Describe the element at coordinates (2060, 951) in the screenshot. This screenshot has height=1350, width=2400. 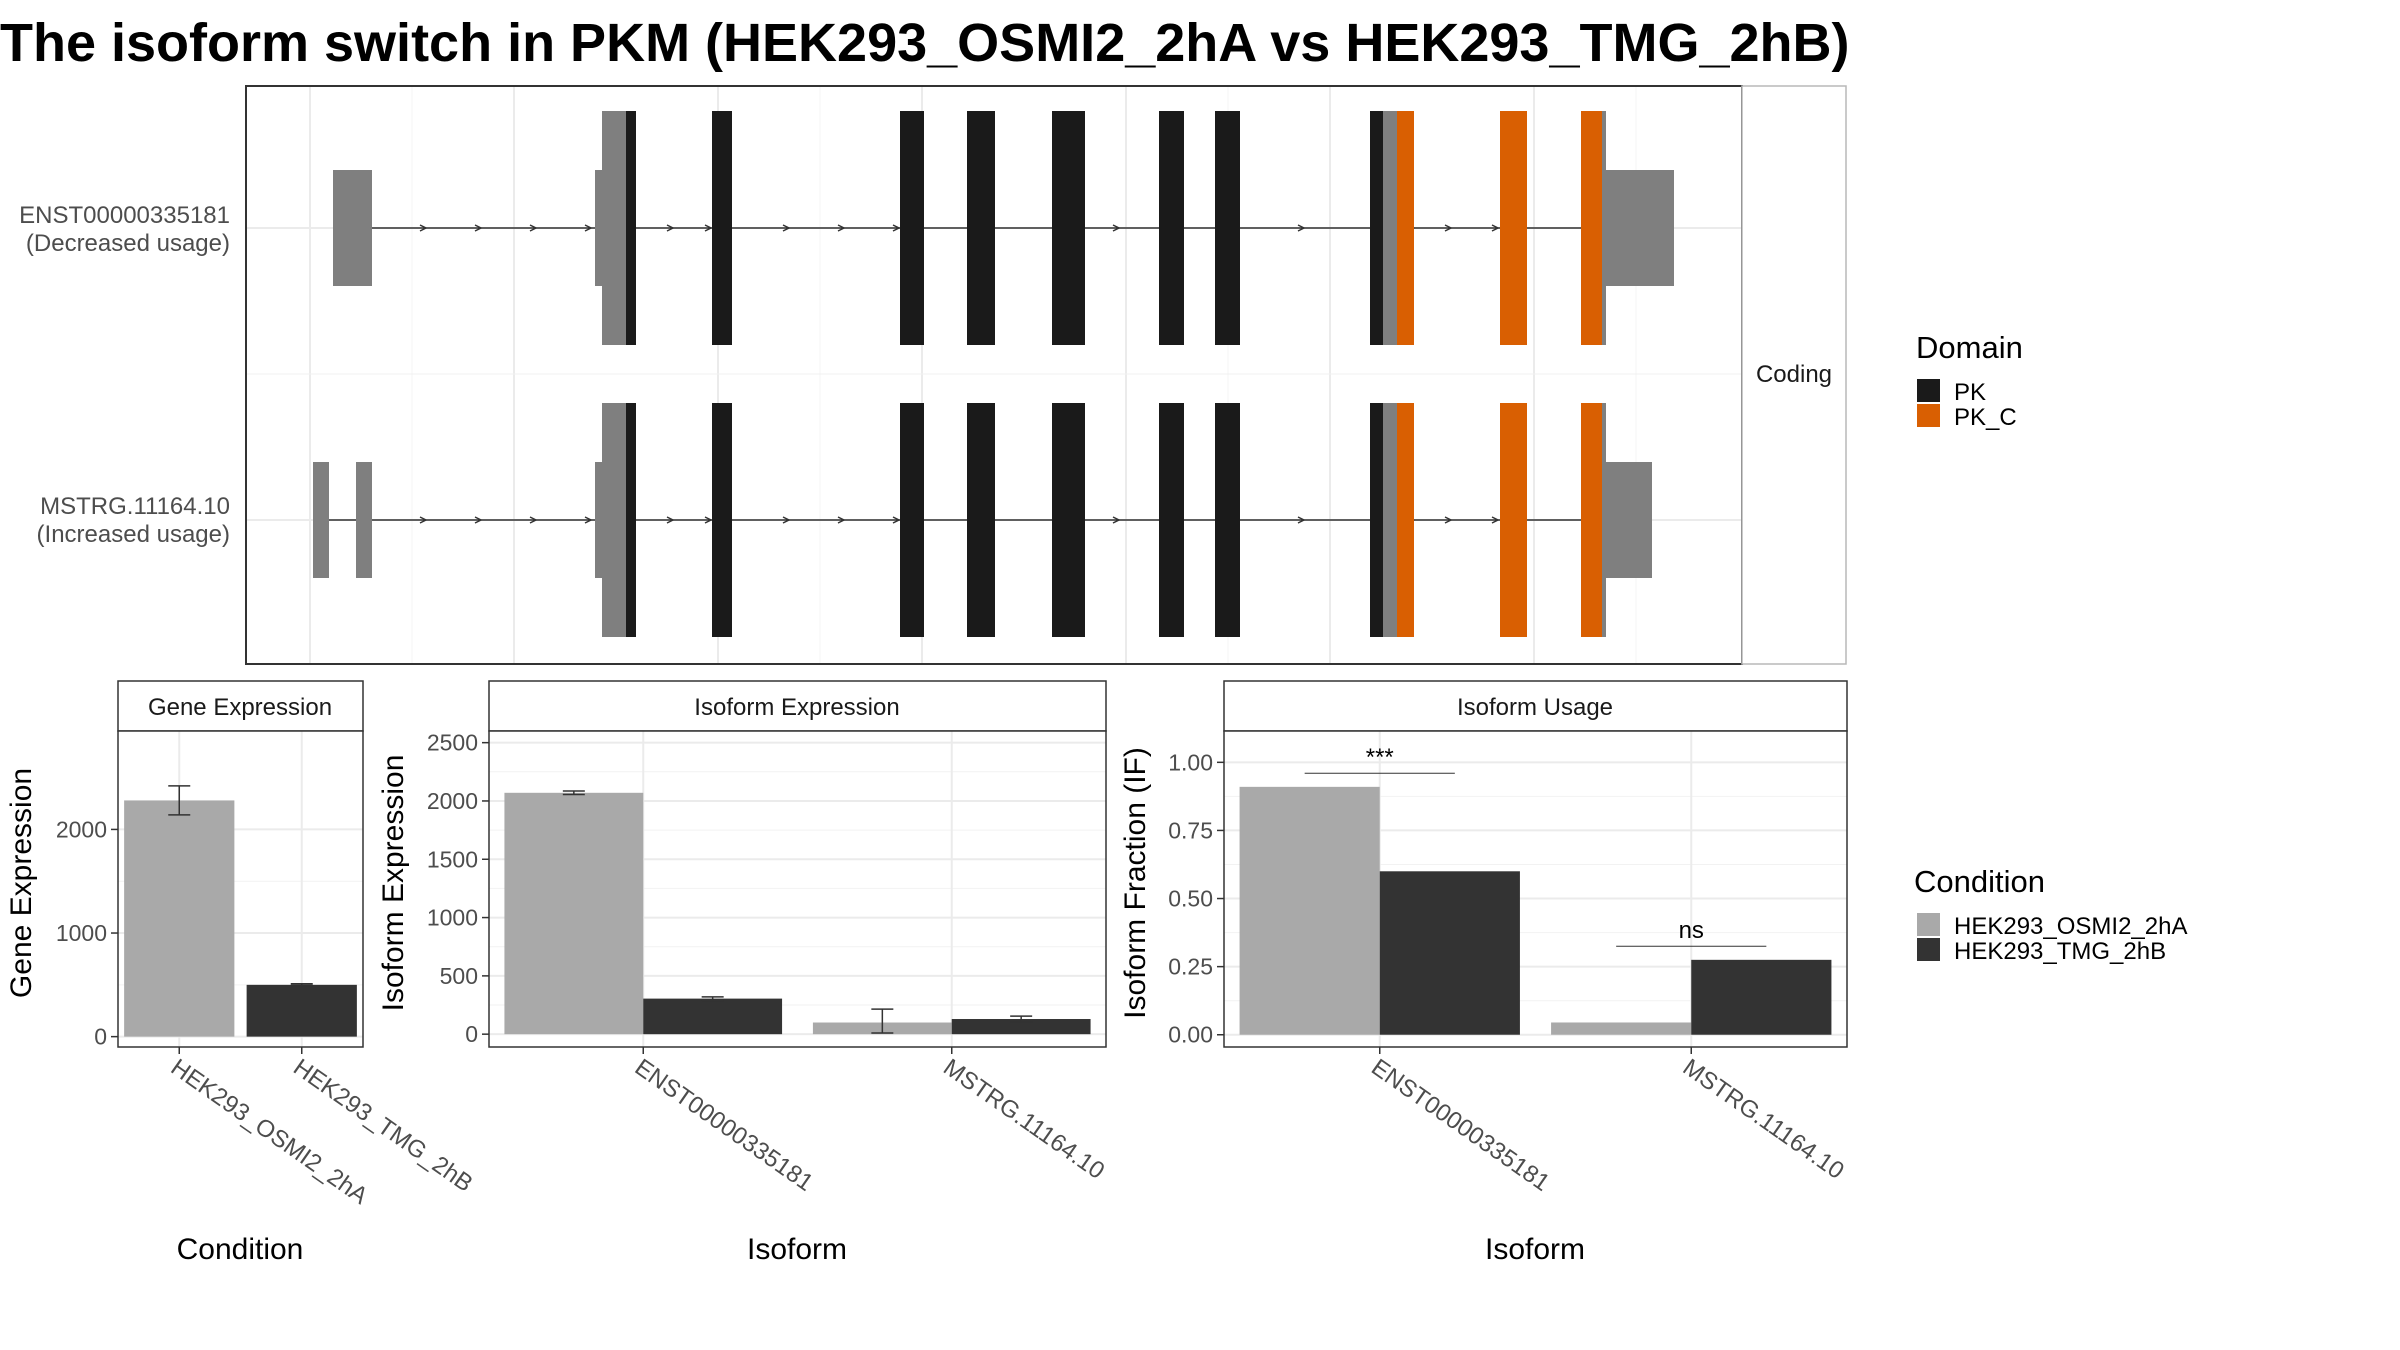
I see `legend-label-tmg: HEK293_TMG_2hB` at that location.